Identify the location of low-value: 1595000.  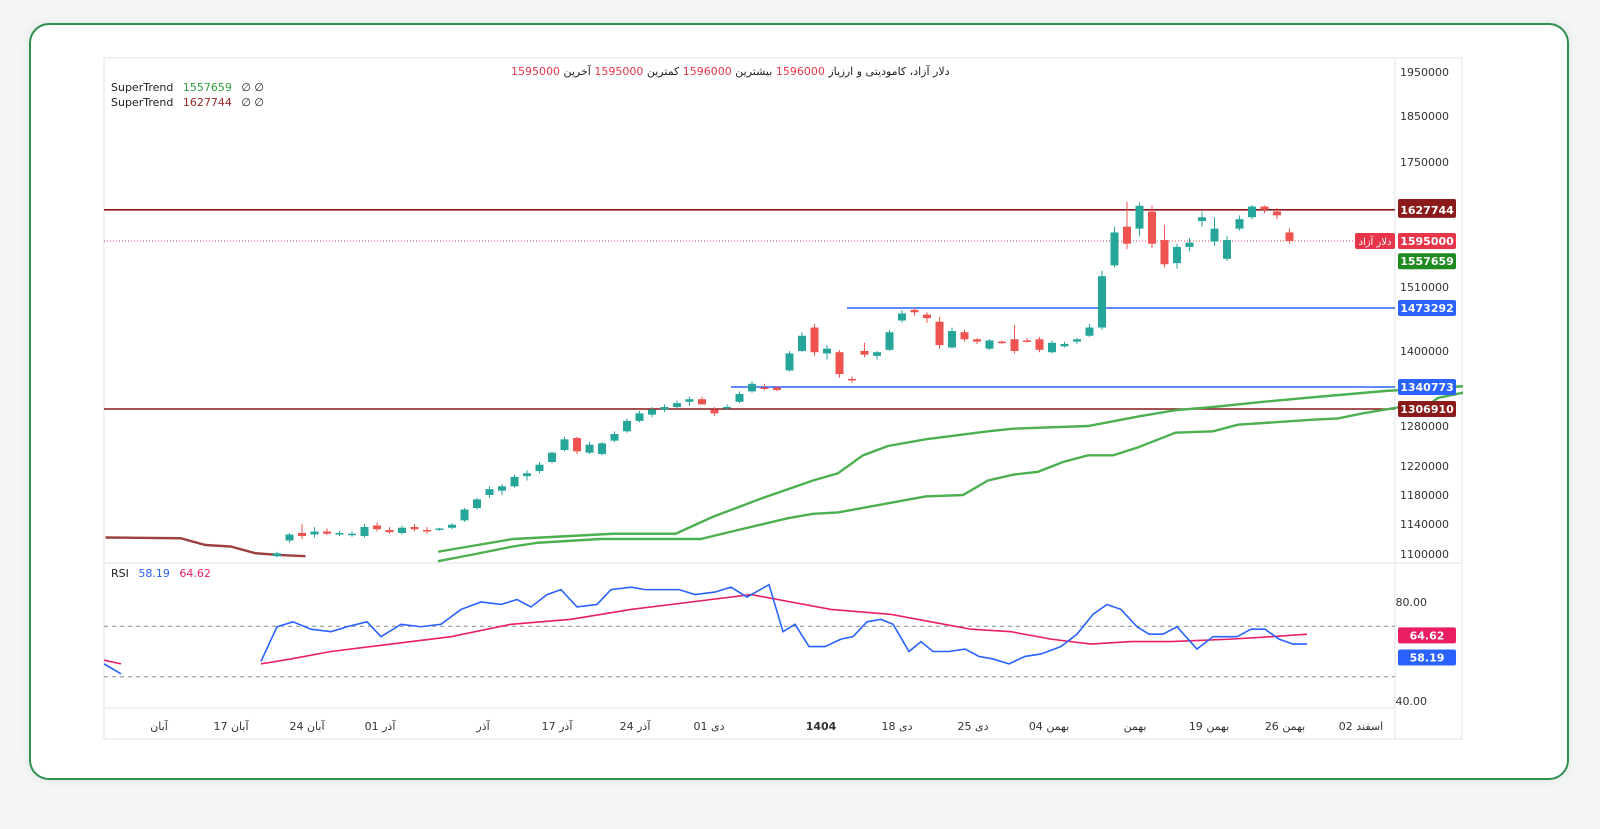
(618, 71).